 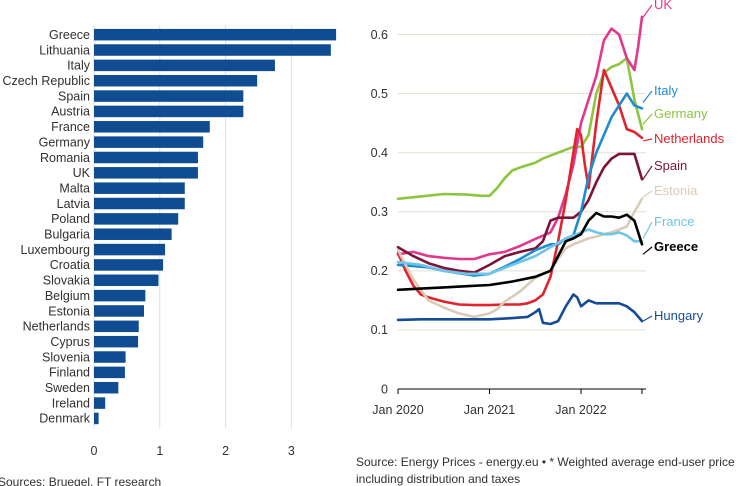 What do you see at coordinates (66, 281) in the screenshot?
I see `bar-category-label: Slovakia` at bounding box center [66, 281].